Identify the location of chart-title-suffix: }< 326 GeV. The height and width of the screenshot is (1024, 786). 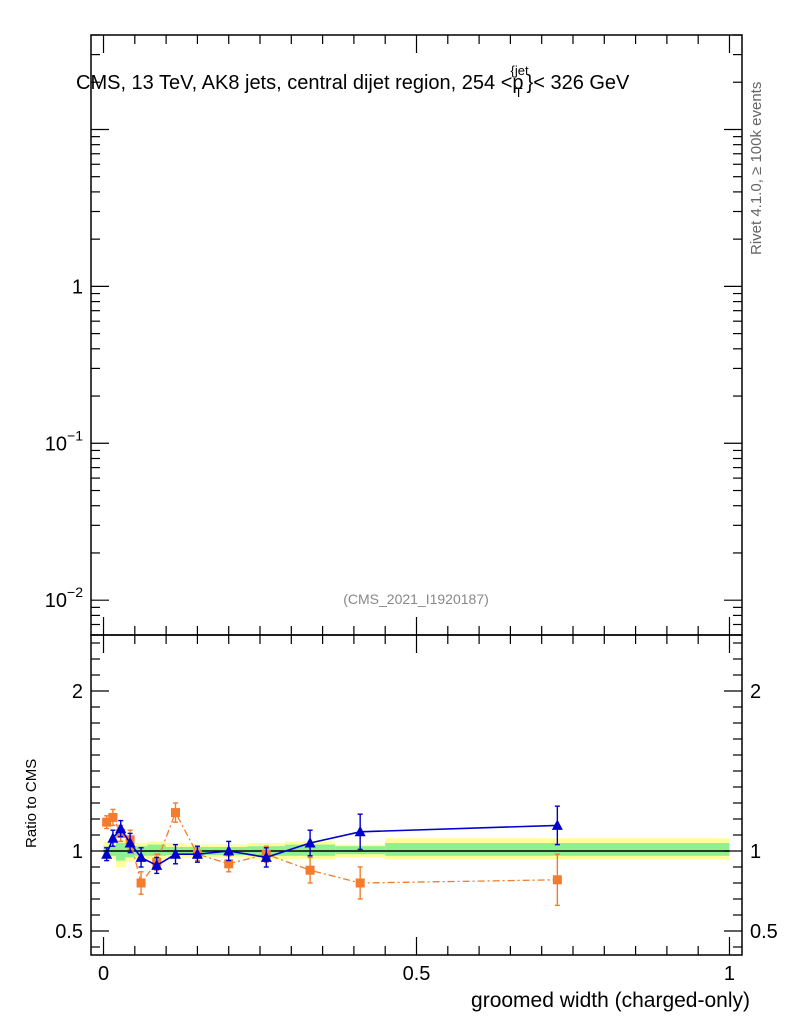
(579, 83).